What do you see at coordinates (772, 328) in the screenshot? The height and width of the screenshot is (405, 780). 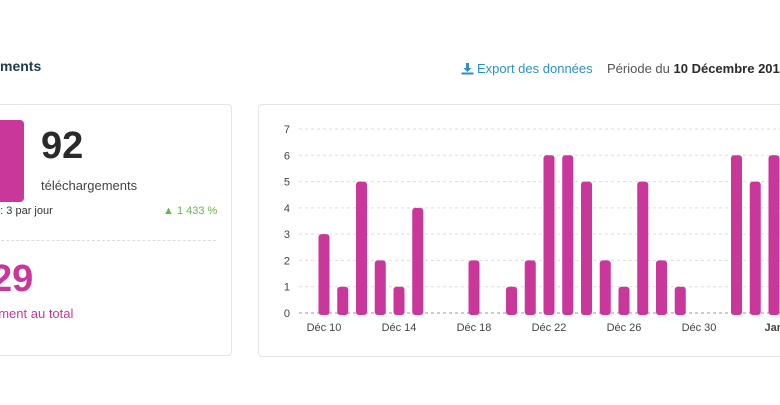 I see `x-tick-label: Jan` at bounding box center [772, 328].